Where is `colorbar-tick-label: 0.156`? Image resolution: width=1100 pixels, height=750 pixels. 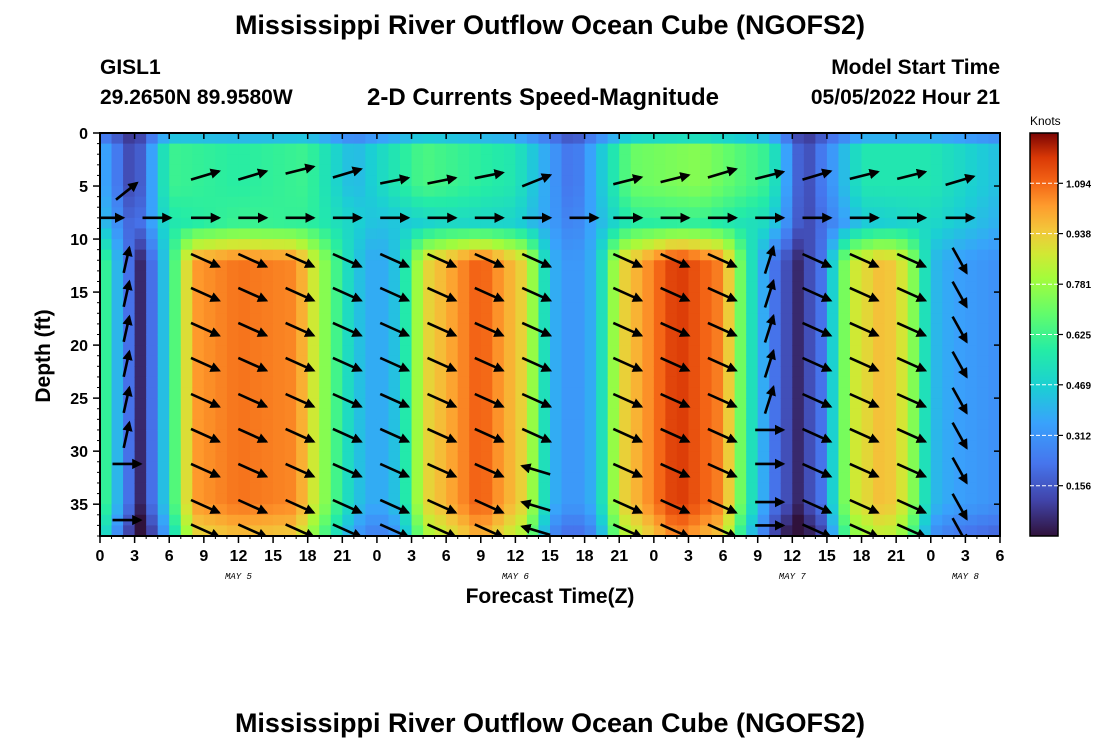
colorbar-tick-label: 0.156 is located at coordinates (1078, 487).